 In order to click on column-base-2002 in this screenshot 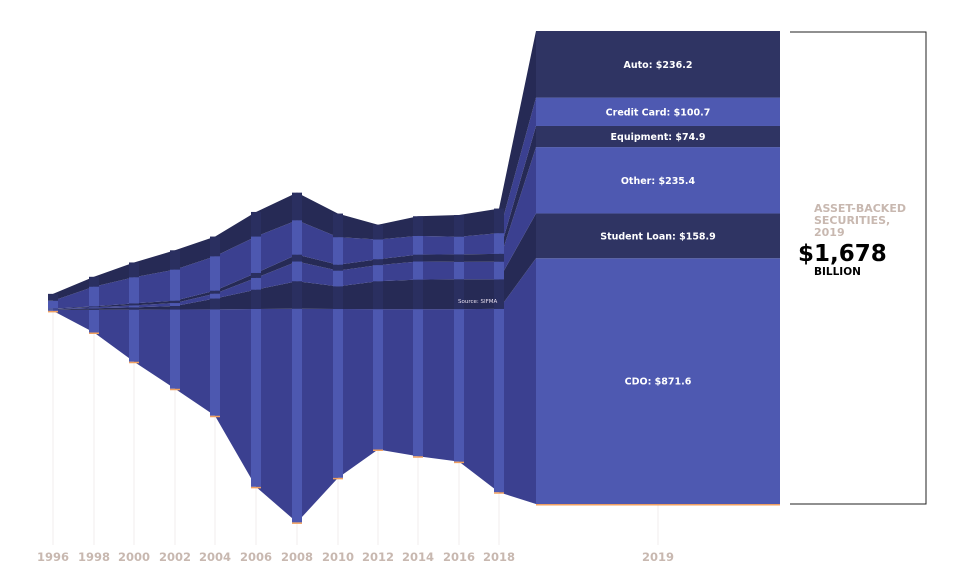, I will do `click(175, 389)`.